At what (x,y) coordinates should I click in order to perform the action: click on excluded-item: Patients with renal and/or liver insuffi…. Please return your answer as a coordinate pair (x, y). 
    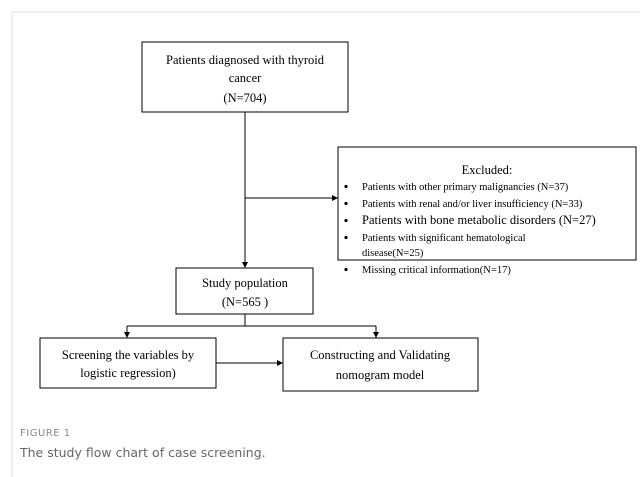
    Looking at the image, I should click on (472, 204).